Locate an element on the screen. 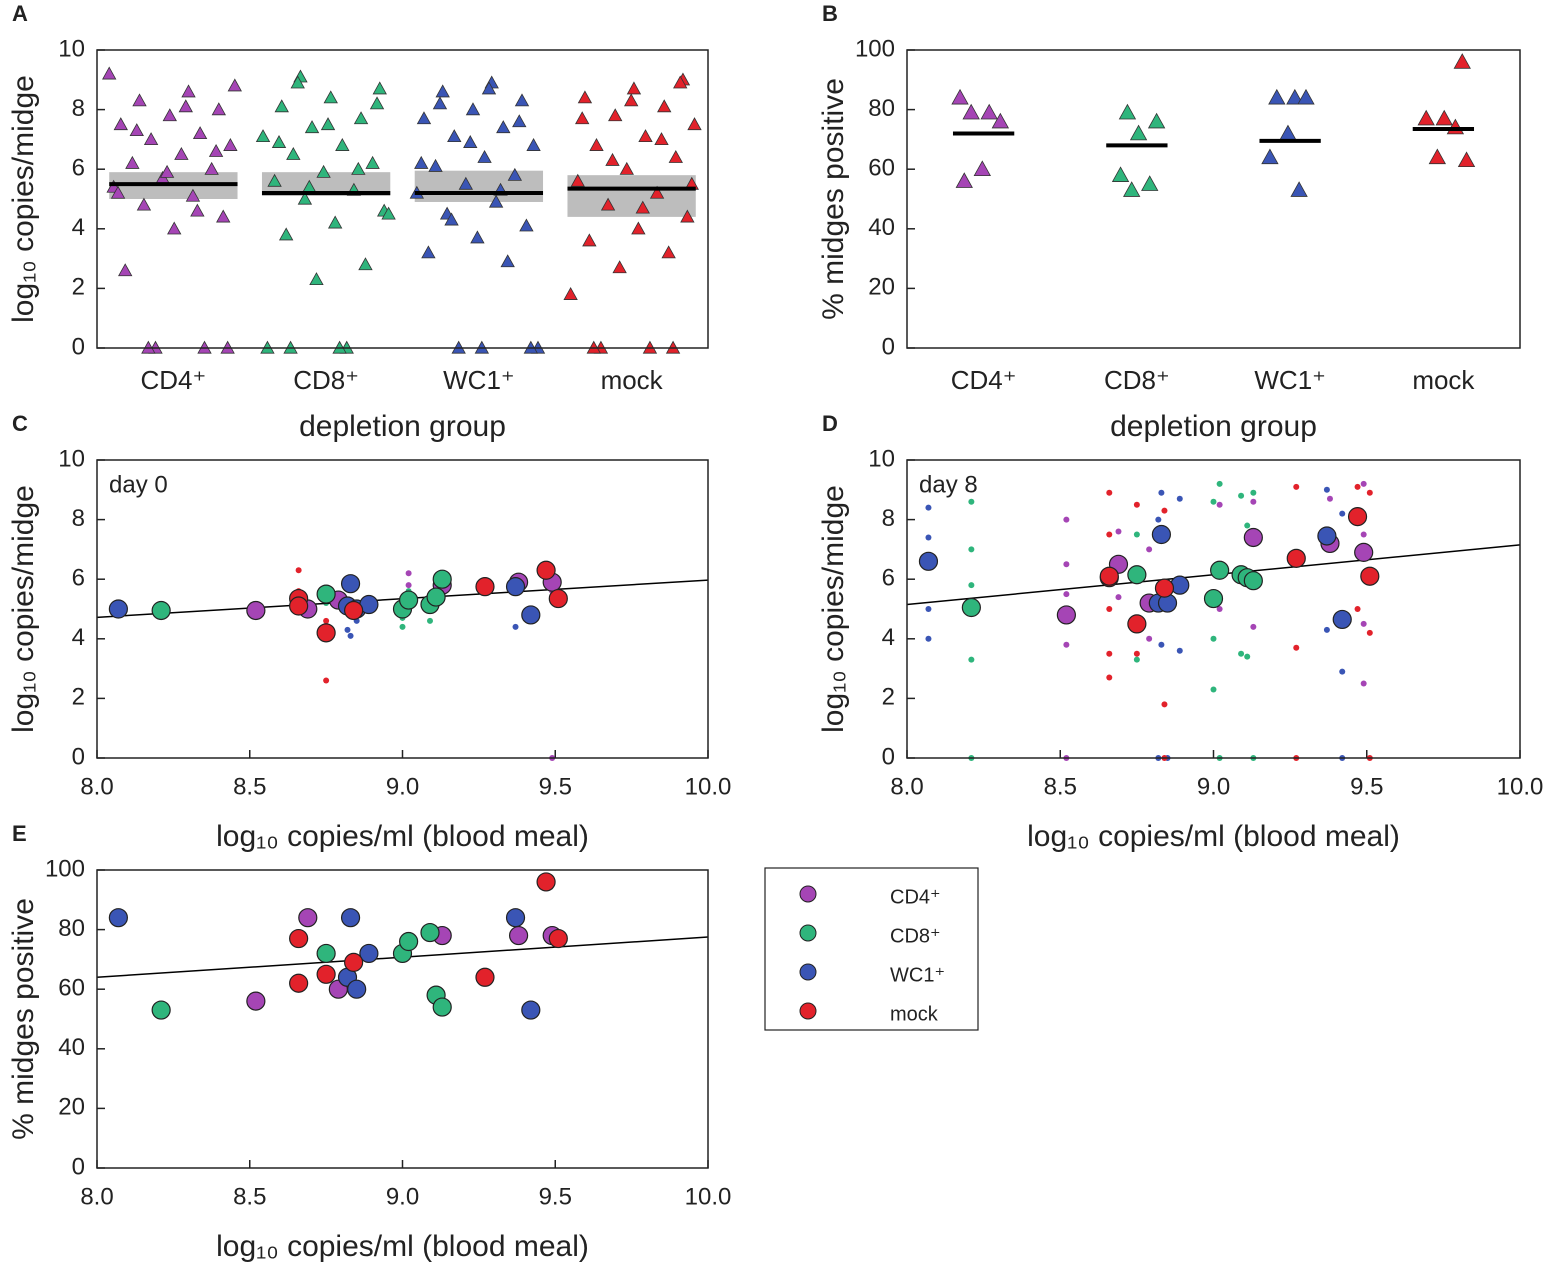  y-tick-label: 80 is located at coordinates (881, 108).